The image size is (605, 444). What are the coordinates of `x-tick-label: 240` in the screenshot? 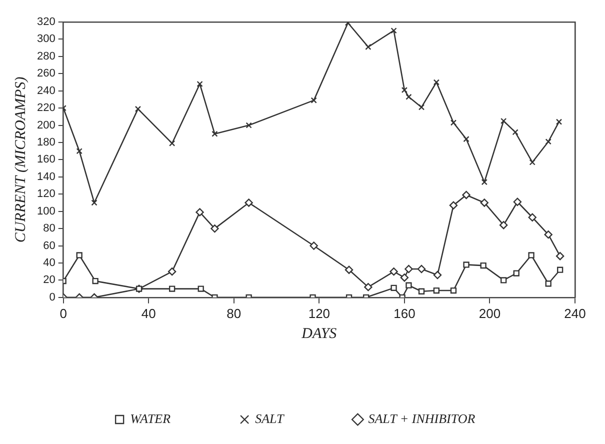 It's located at (575, 313).